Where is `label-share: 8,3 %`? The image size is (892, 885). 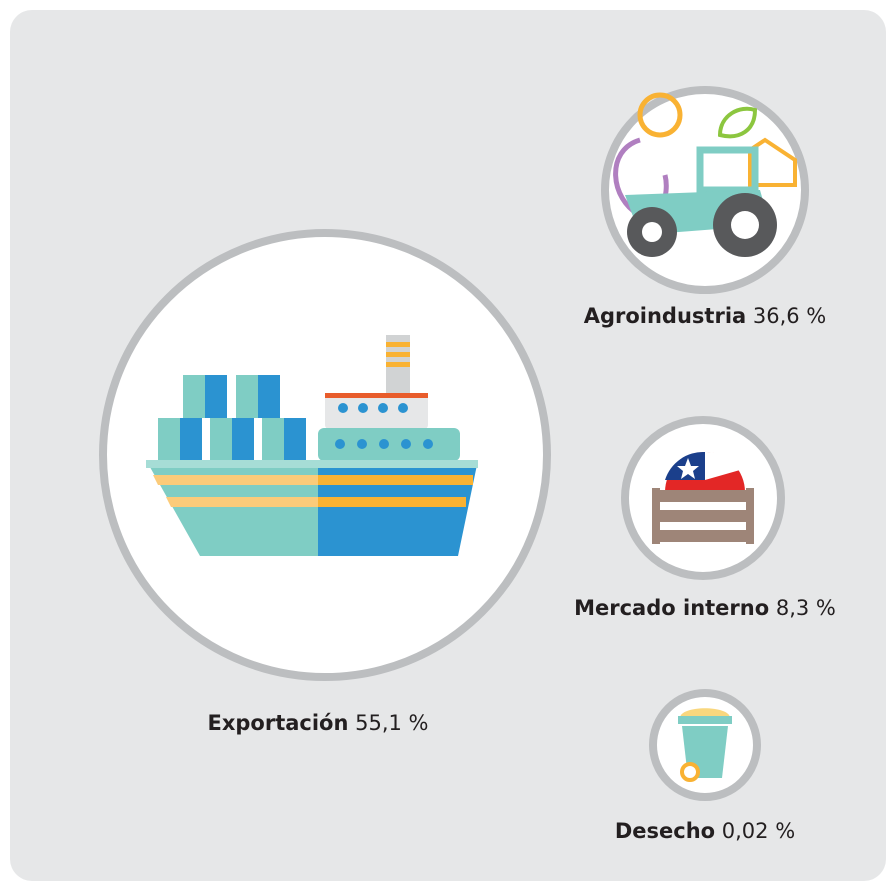
label-share: 8,3 % is located at coordinates (806, 608).